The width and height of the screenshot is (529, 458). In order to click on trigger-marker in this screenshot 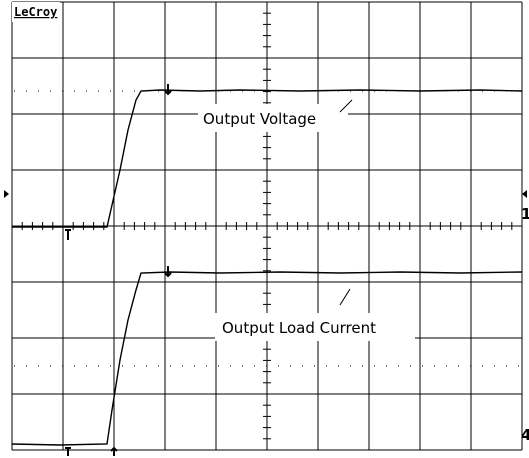, I will do `click(6, 194)`.